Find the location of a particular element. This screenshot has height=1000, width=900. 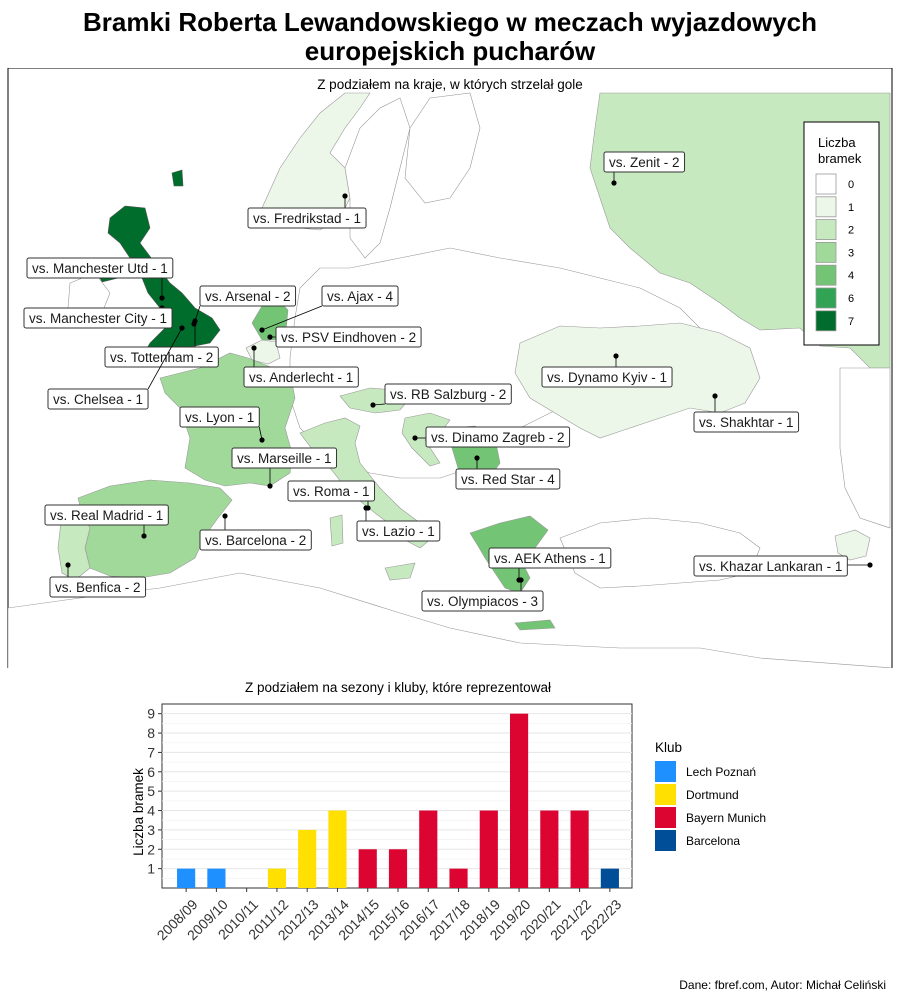

map-label-text: vs. Arsenal - 2 is located at coordinates (248, 296).